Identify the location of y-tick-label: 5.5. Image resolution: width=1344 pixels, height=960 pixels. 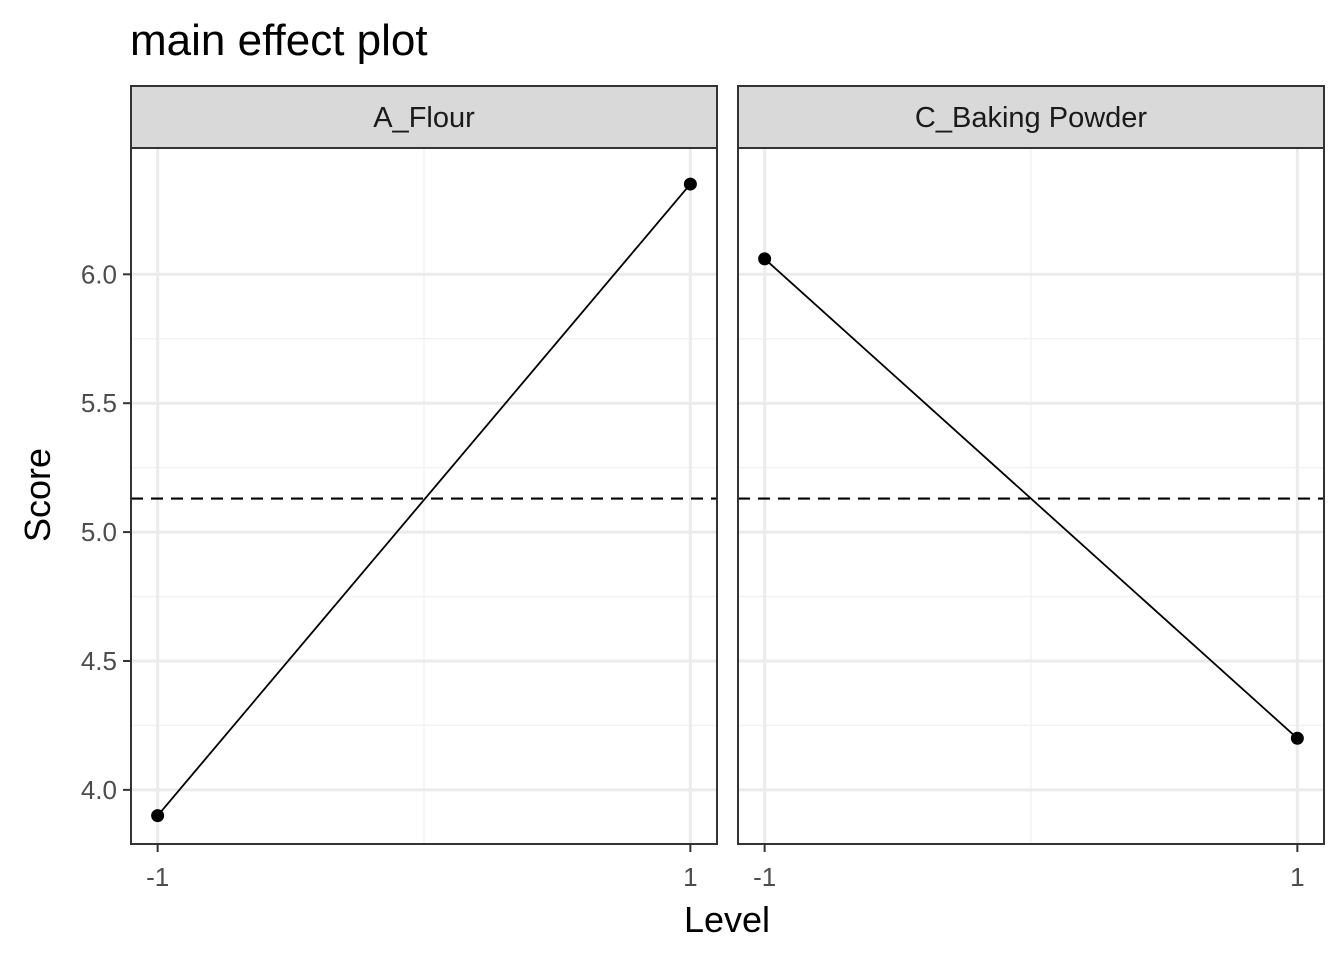
(99, 403).